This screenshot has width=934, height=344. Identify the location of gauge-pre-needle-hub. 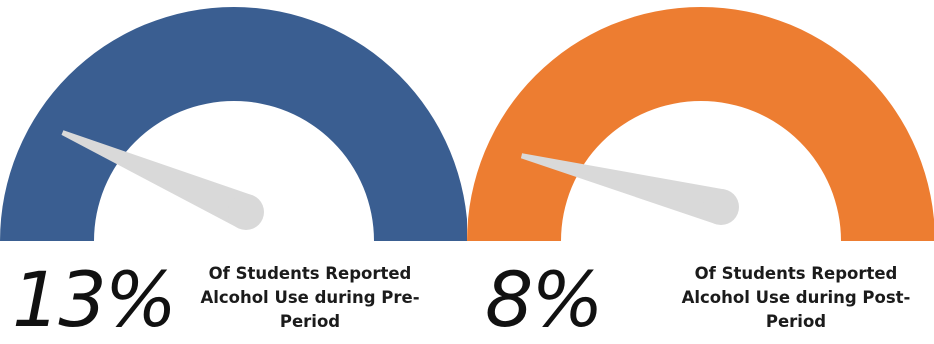
(246, 212).